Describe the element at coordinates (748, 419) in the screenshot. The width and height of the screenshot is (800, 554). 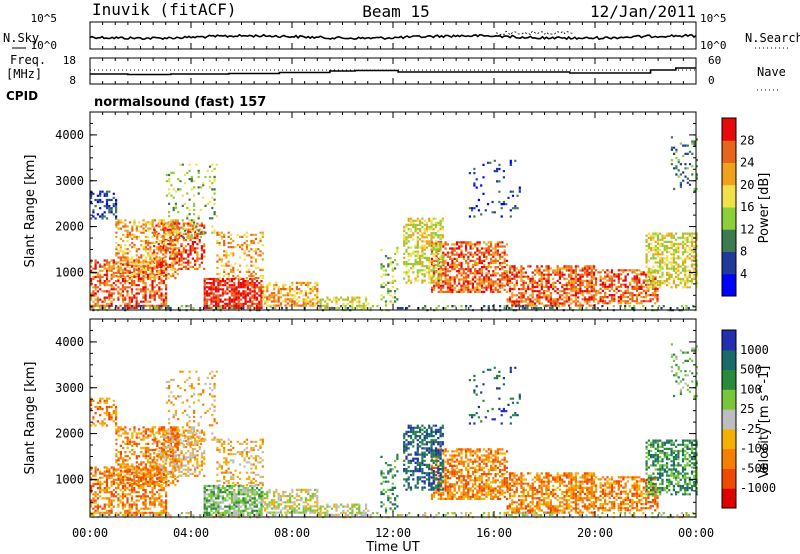
I see `velocity-colorbar: 1000 500 100 25 -25 -100 -500 -1000` at that location.